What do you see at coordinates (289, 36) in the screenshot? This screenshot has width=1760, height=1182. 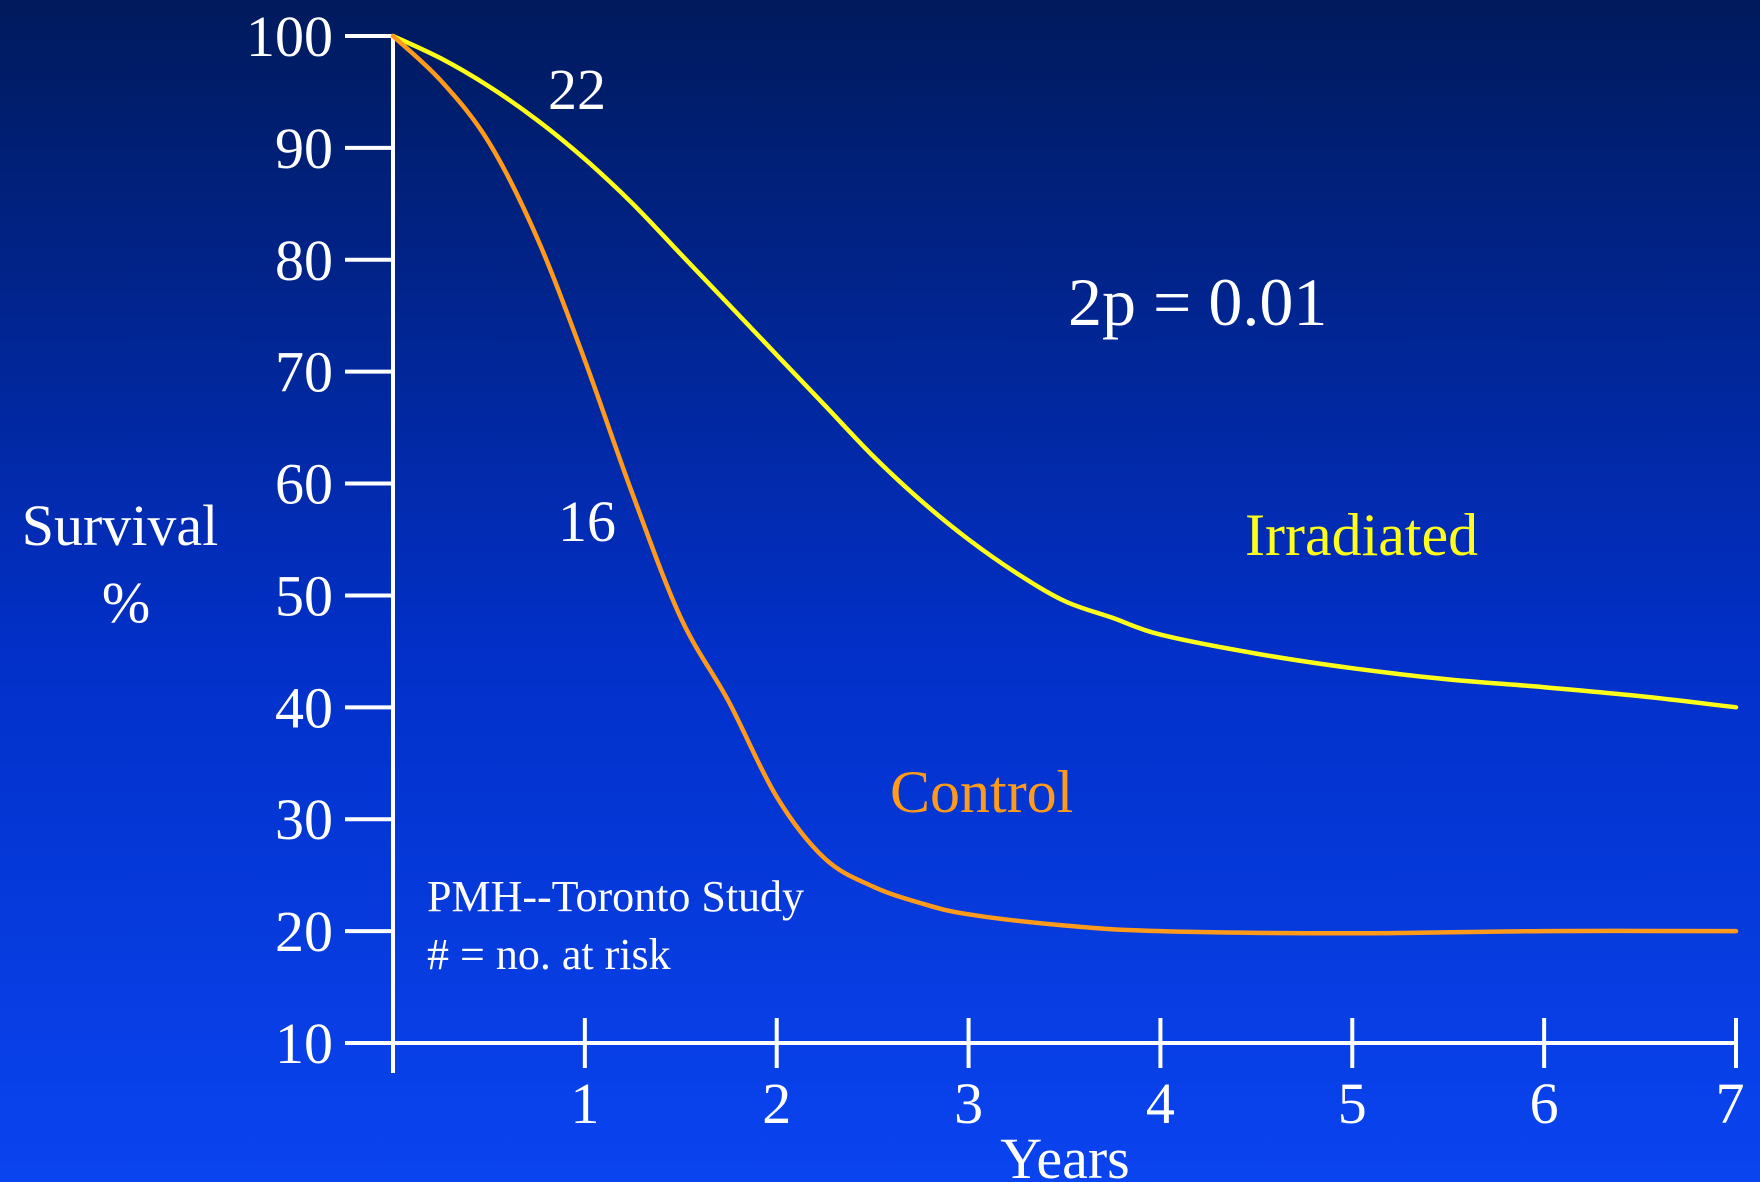 I see `y-tick-label: 100` at bounding box center [289, 36].